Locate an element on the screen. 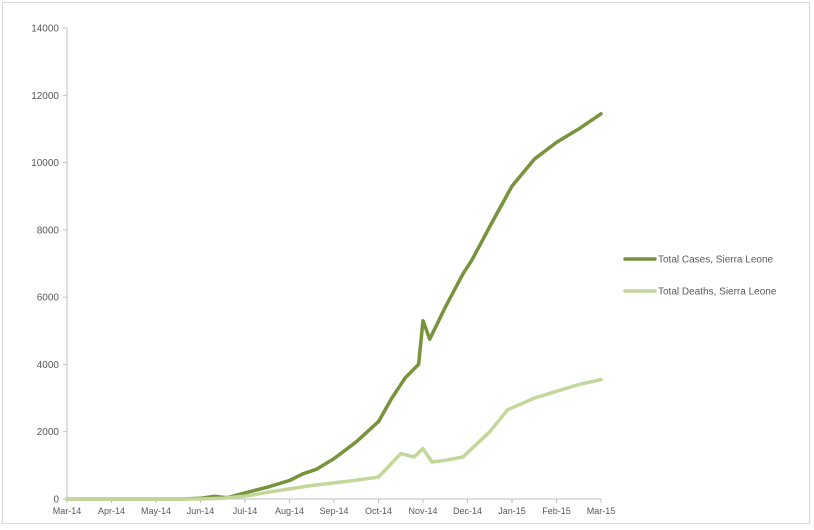 Image resolution: width=814 pixels, height=530 pixels. x-tick-label: Mar-14 is located at coordinates (67, 511).